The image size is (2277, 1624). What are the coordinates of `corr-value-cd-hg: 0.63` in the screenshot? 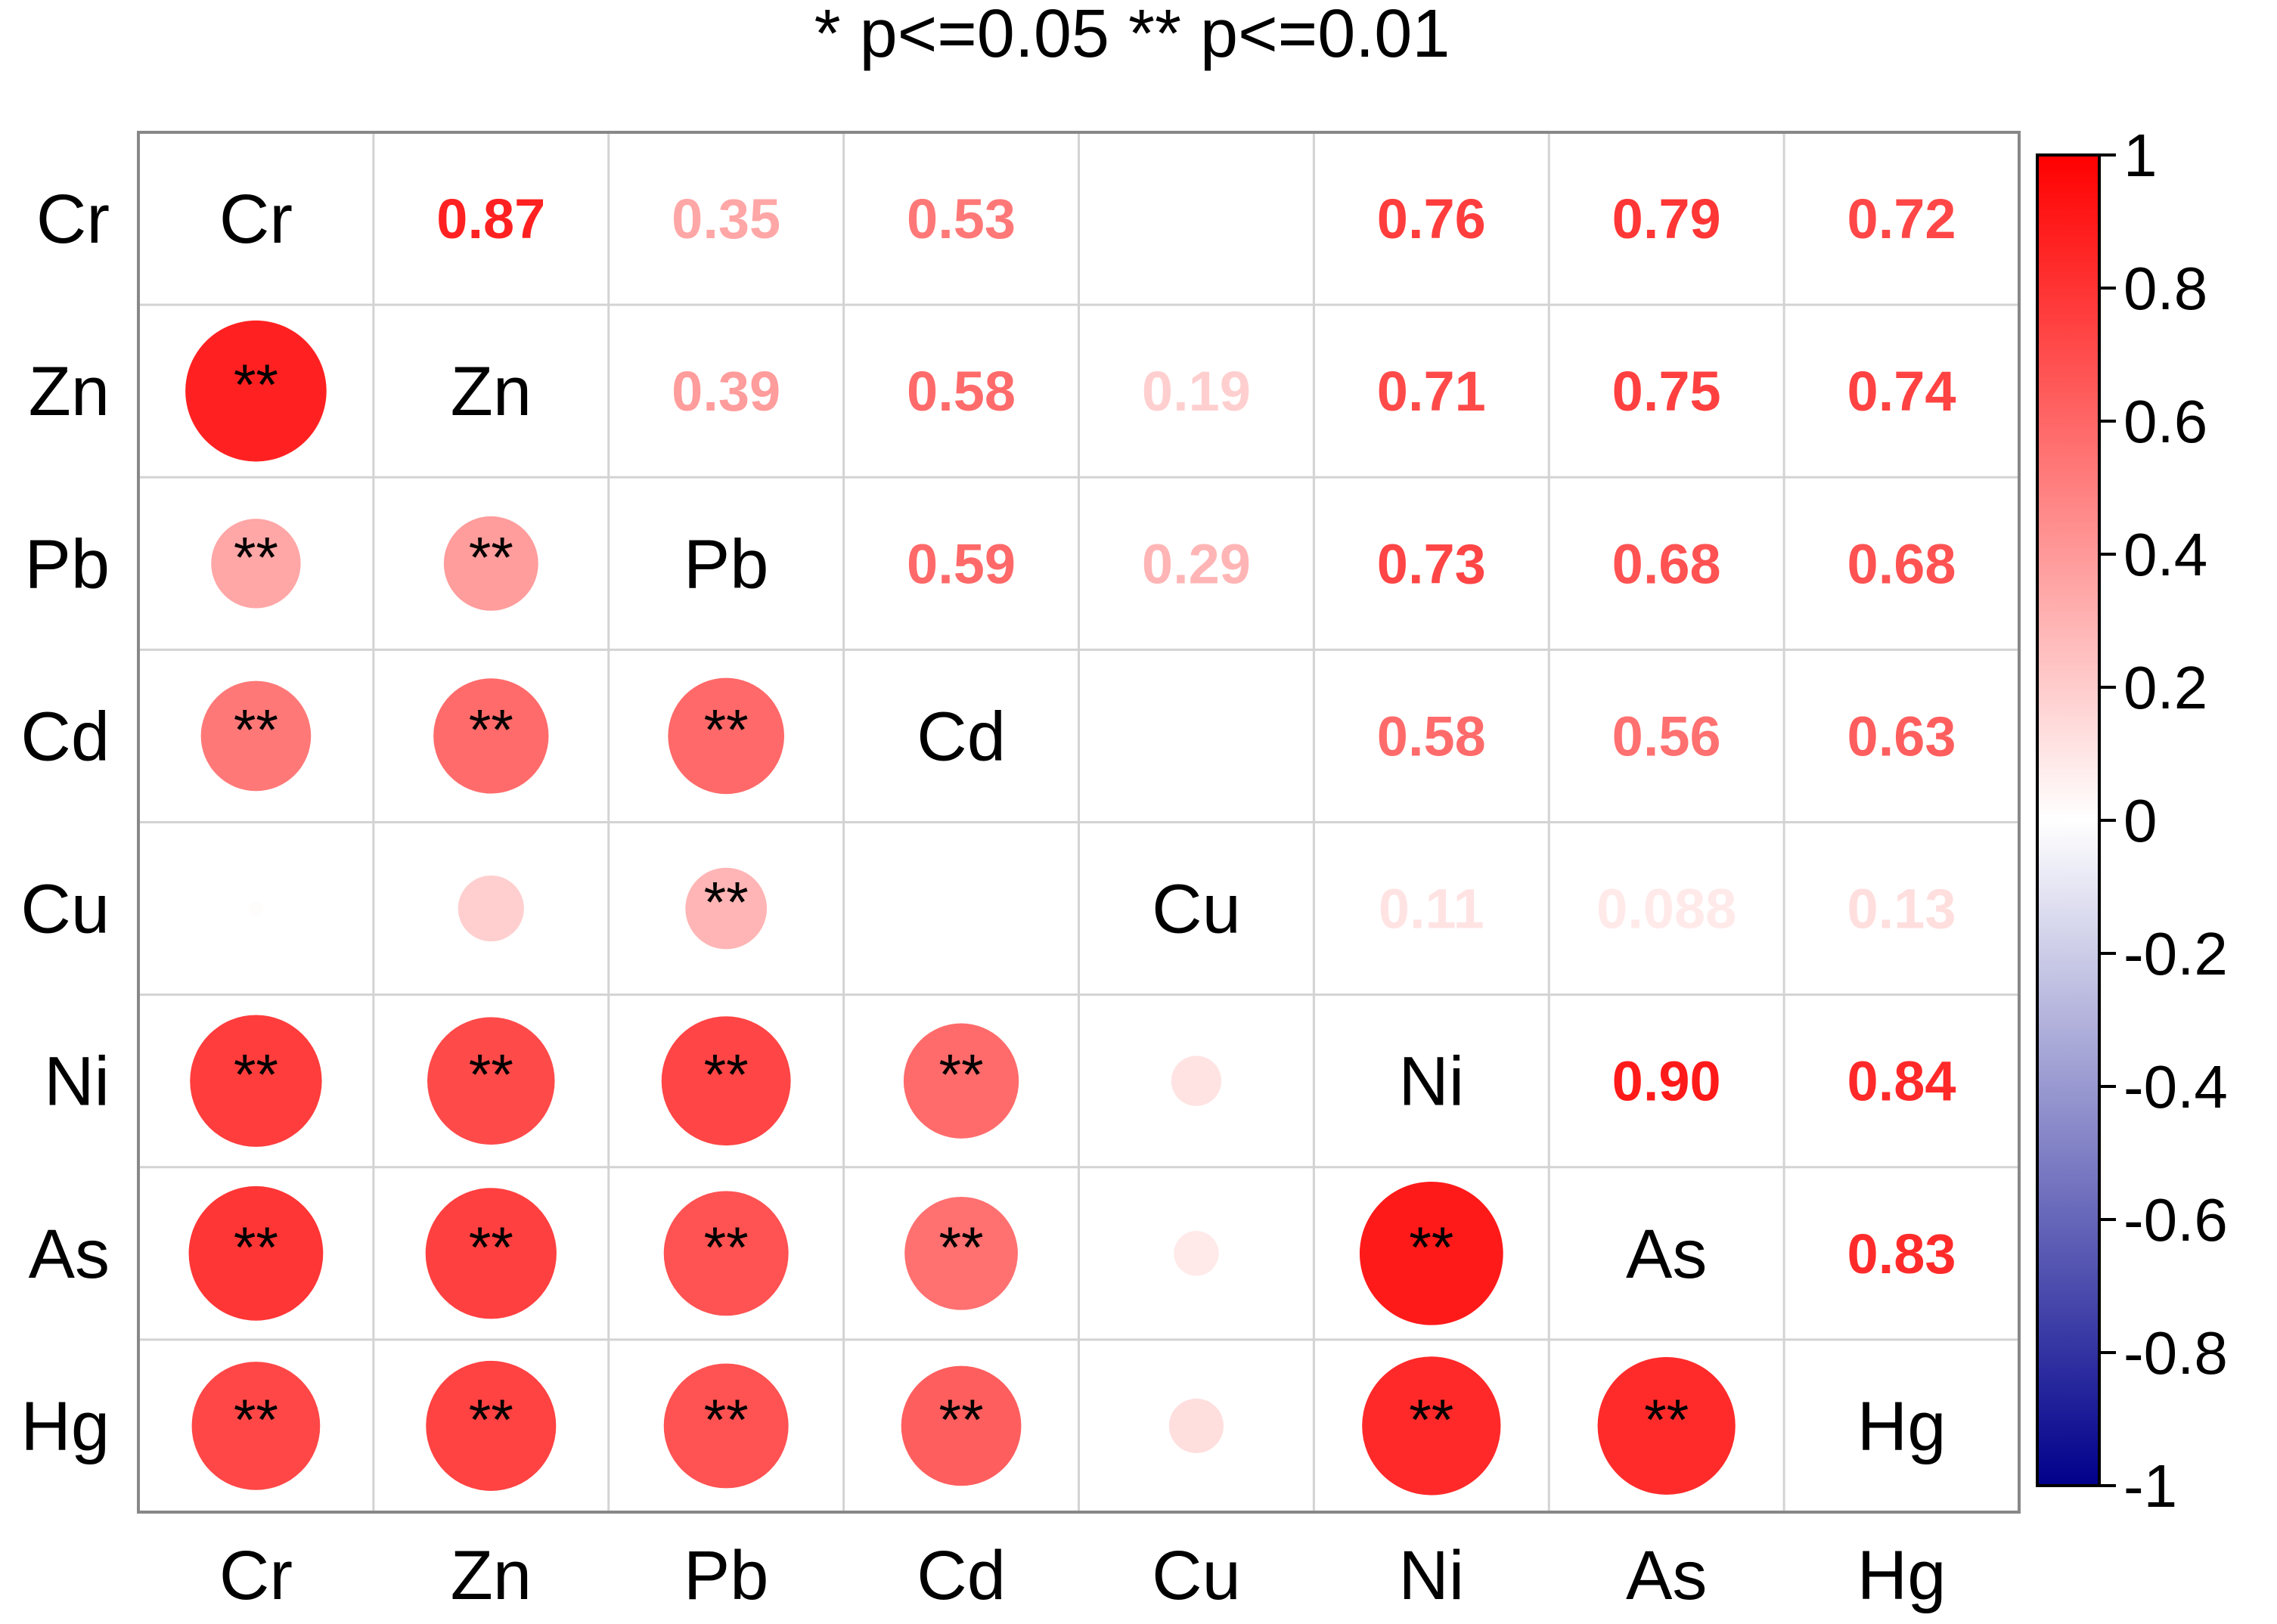 It's located at (1901, 736).